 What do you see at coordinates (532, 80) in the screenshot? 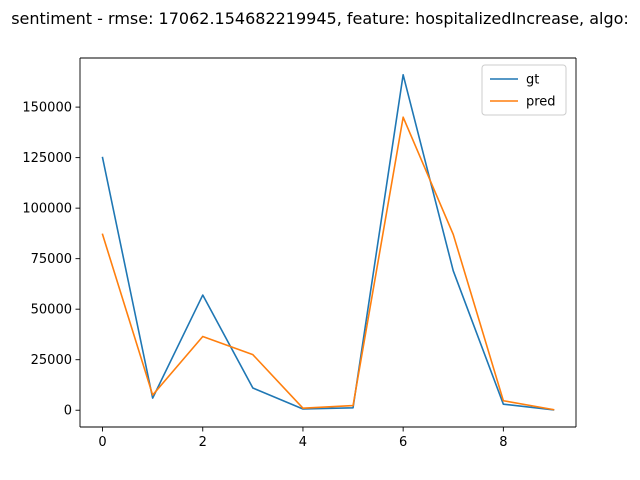
I see `legend-label-gt: gt` at bounding box center [532, 80].